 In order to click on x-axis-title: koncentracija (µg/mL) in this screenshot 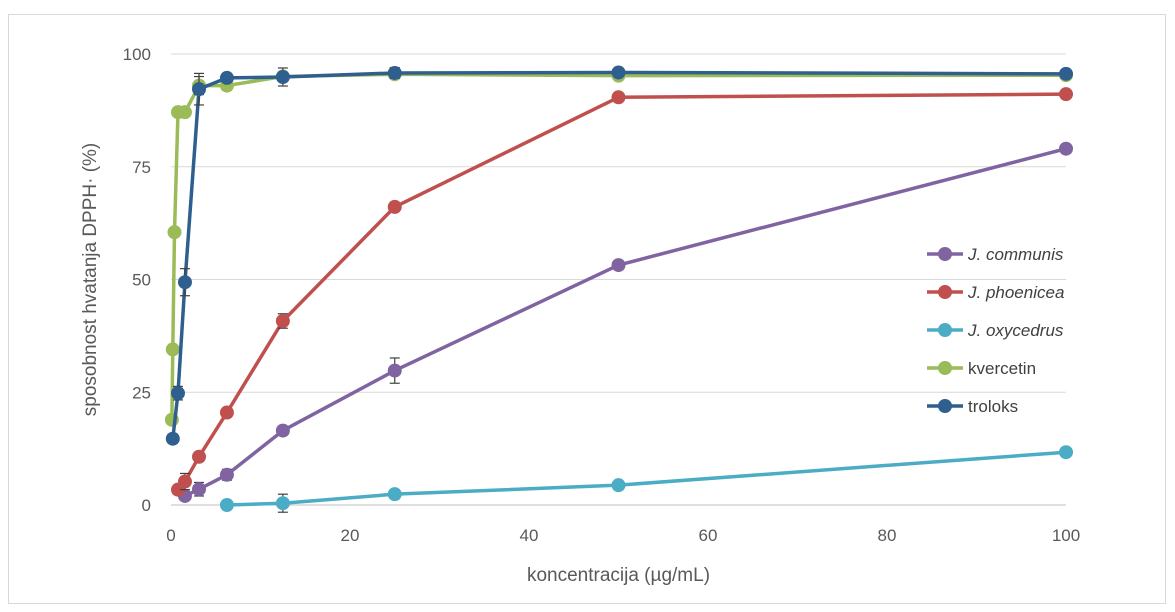, I will do `click(618, 575)`.